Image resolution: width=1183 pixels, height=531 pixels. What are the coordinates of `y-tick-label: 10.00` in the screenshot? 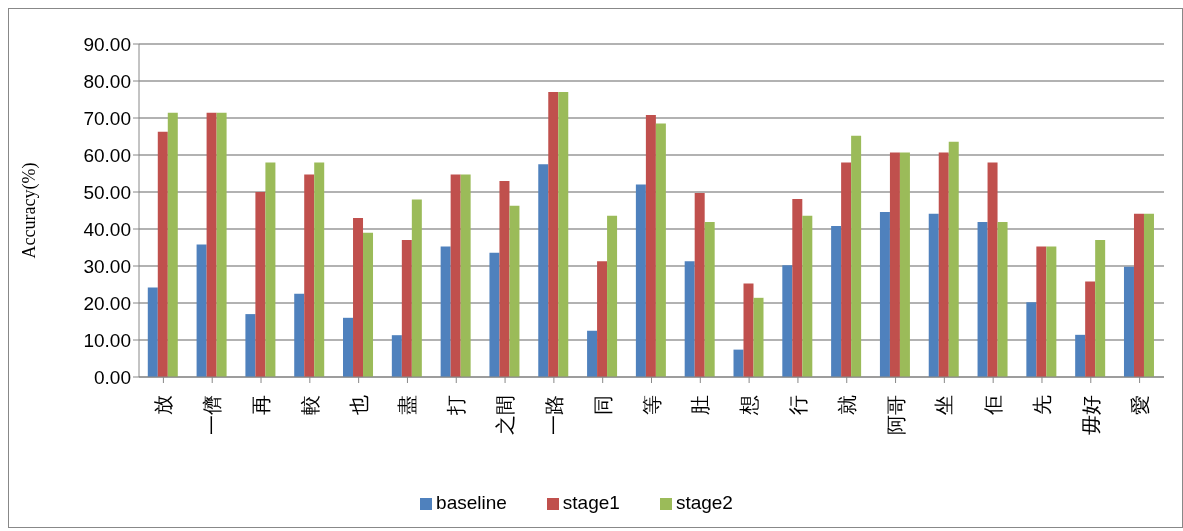 It's located at (107, 340).